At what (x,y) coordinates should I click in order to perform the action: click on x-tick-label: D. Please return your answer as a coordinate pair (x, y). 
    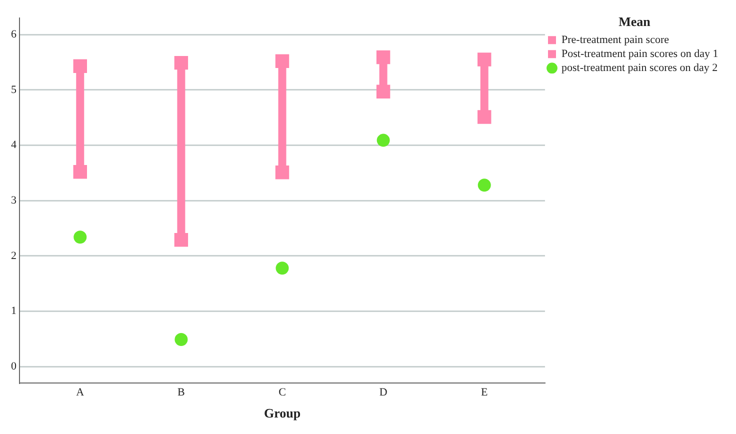
    Looking at the image, I should click on (383, 392).